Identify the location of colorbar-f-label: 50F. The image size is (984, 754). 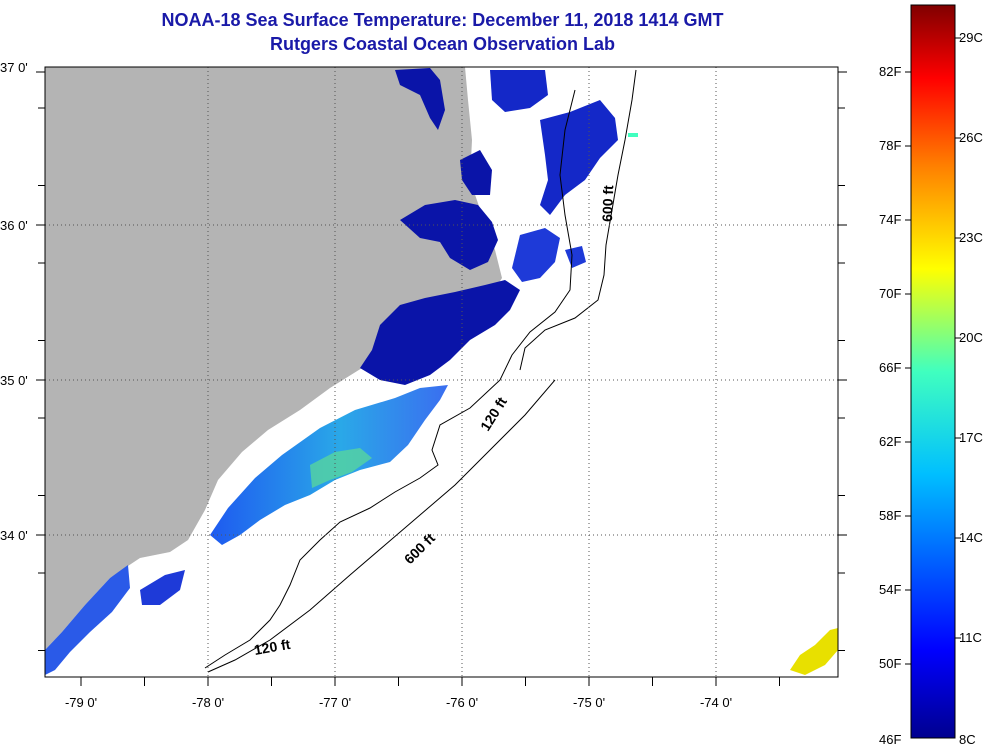
(890, 663).